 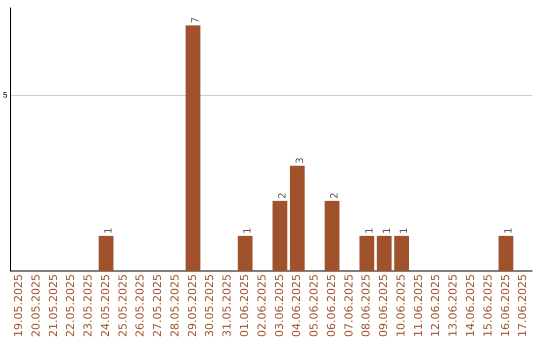 I want to click on x-tick-label: 07.06.2025, so click(x=349, y=306).